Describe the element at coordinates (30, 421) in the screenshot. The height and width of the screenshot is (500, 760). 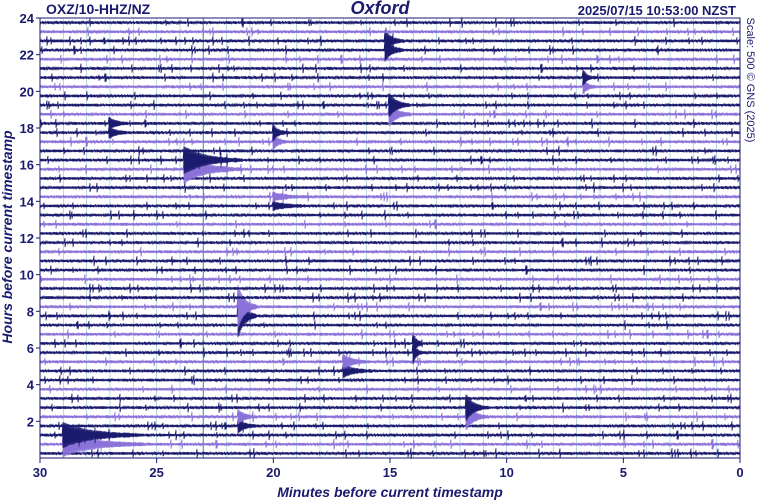
I see `y-tick-label: 2` at that location.